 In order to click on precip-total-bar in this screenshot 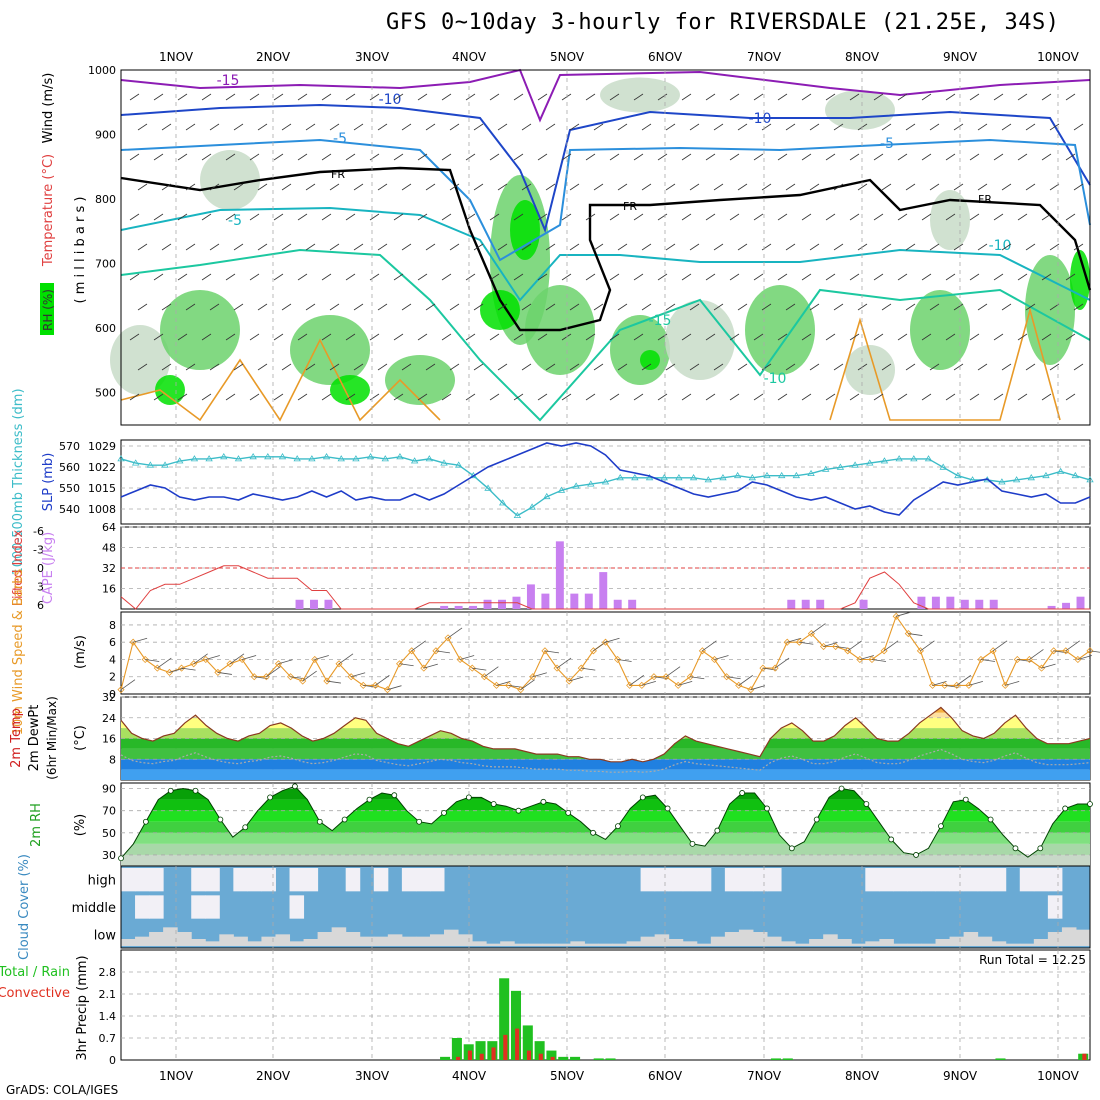, I will do `click(527, 1042)`.